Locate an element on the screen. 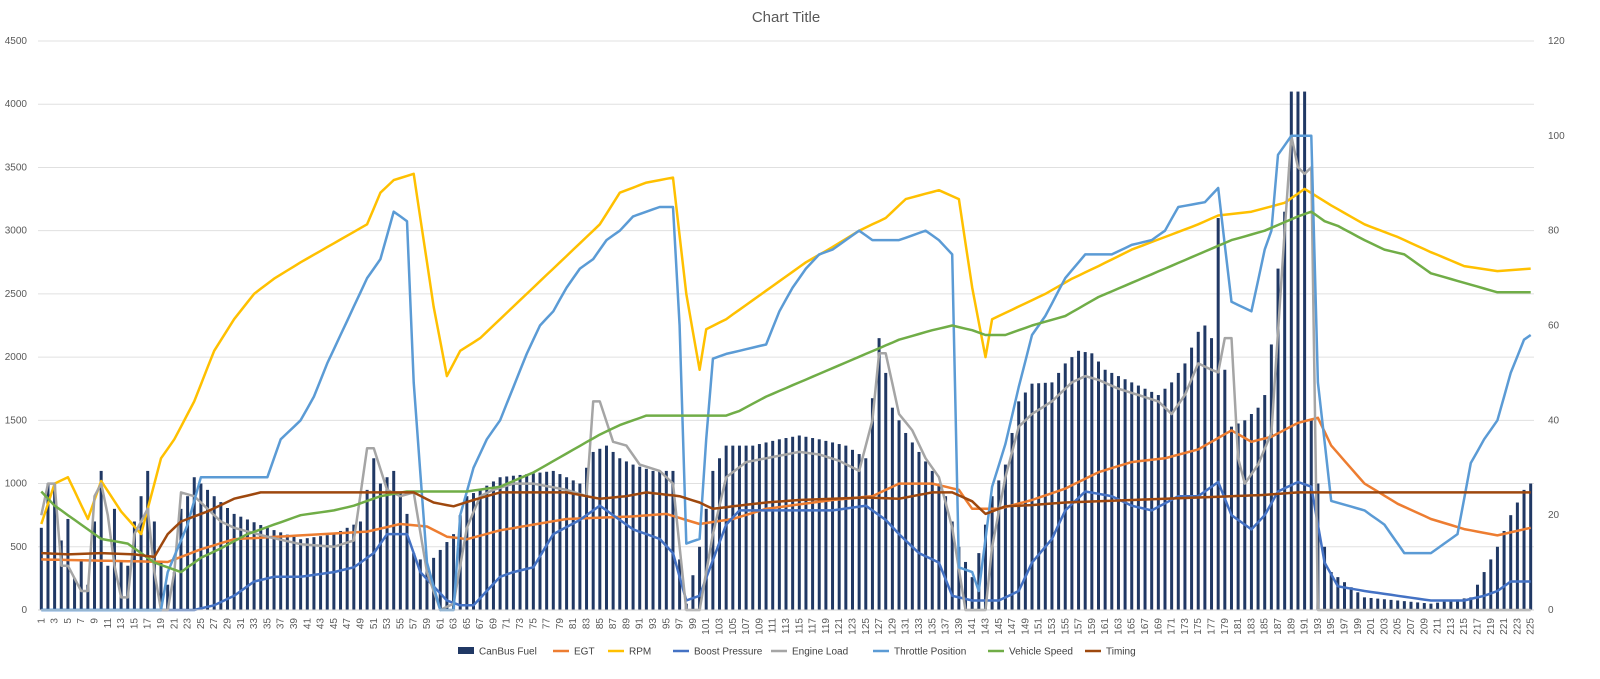  timing-line is located at coordinates (786, 525).